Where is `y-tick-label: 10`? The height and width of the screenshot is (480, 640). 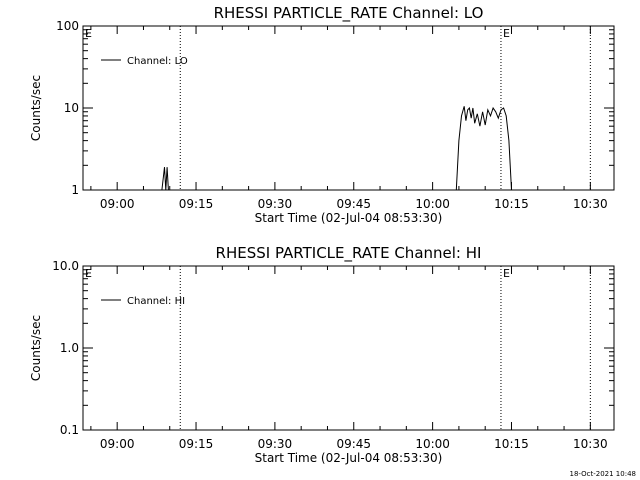
y-tick-label: 10 is located at coordinates (71, 108).